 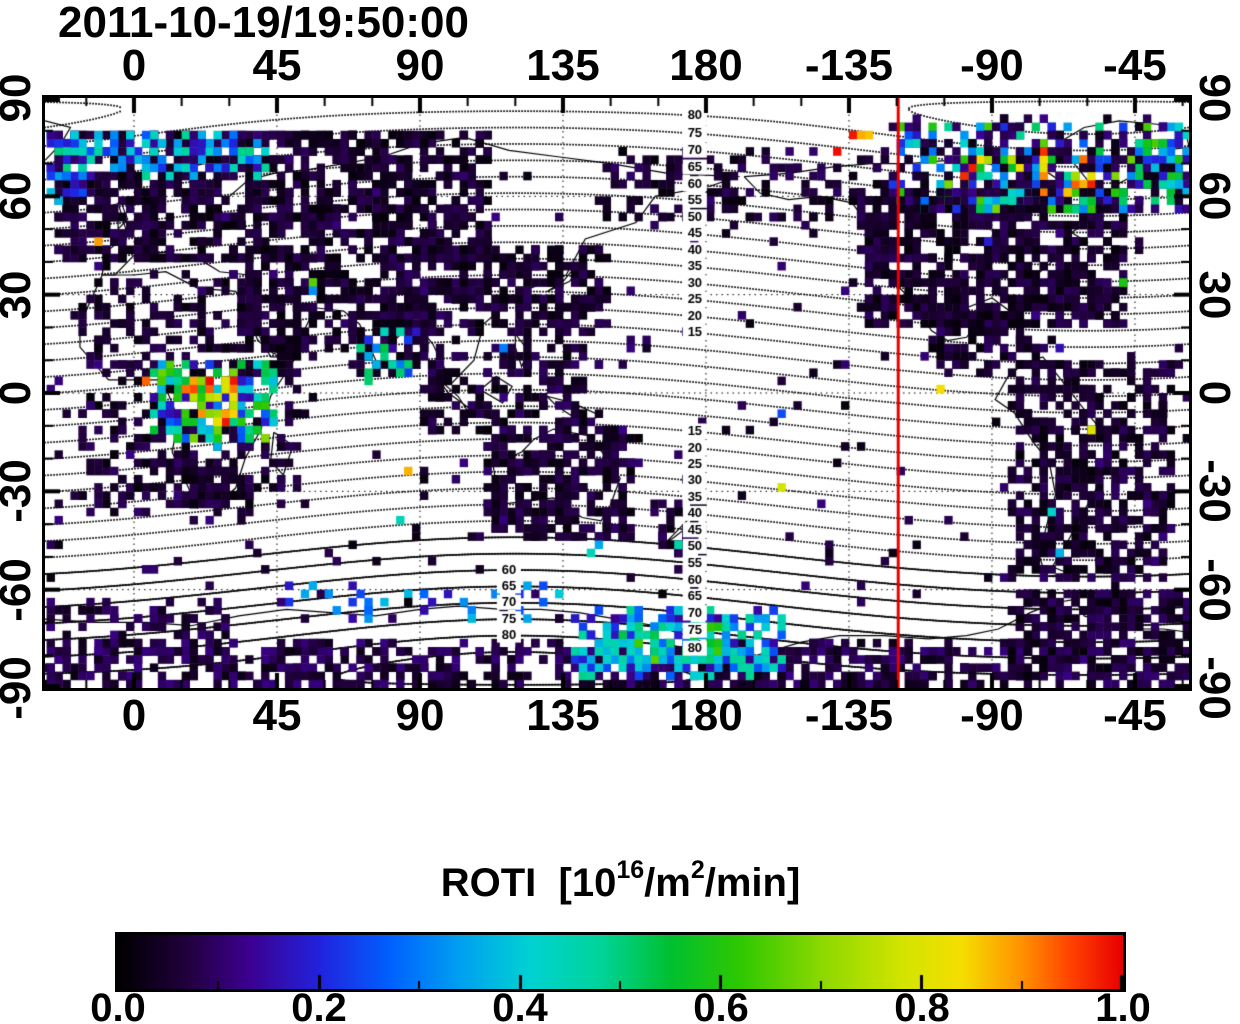 What do you see at coordinates (563, 715) in the screenshot?
I see `x-tick-label-bottom: 135` at bounding box center [563, 715].